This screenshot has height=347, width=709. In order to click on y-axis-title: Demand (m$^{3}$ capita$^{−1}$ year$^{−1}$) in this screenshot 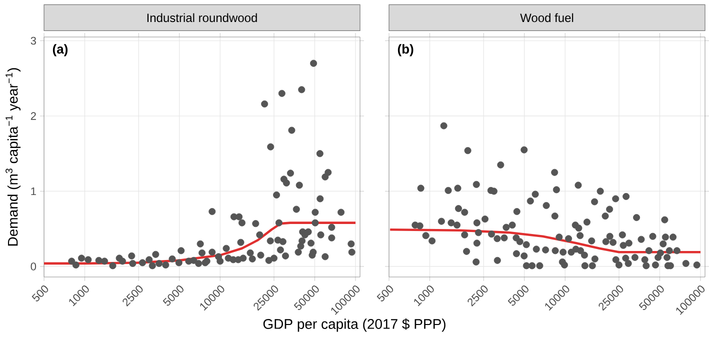, I will do `click(13, 157)`.